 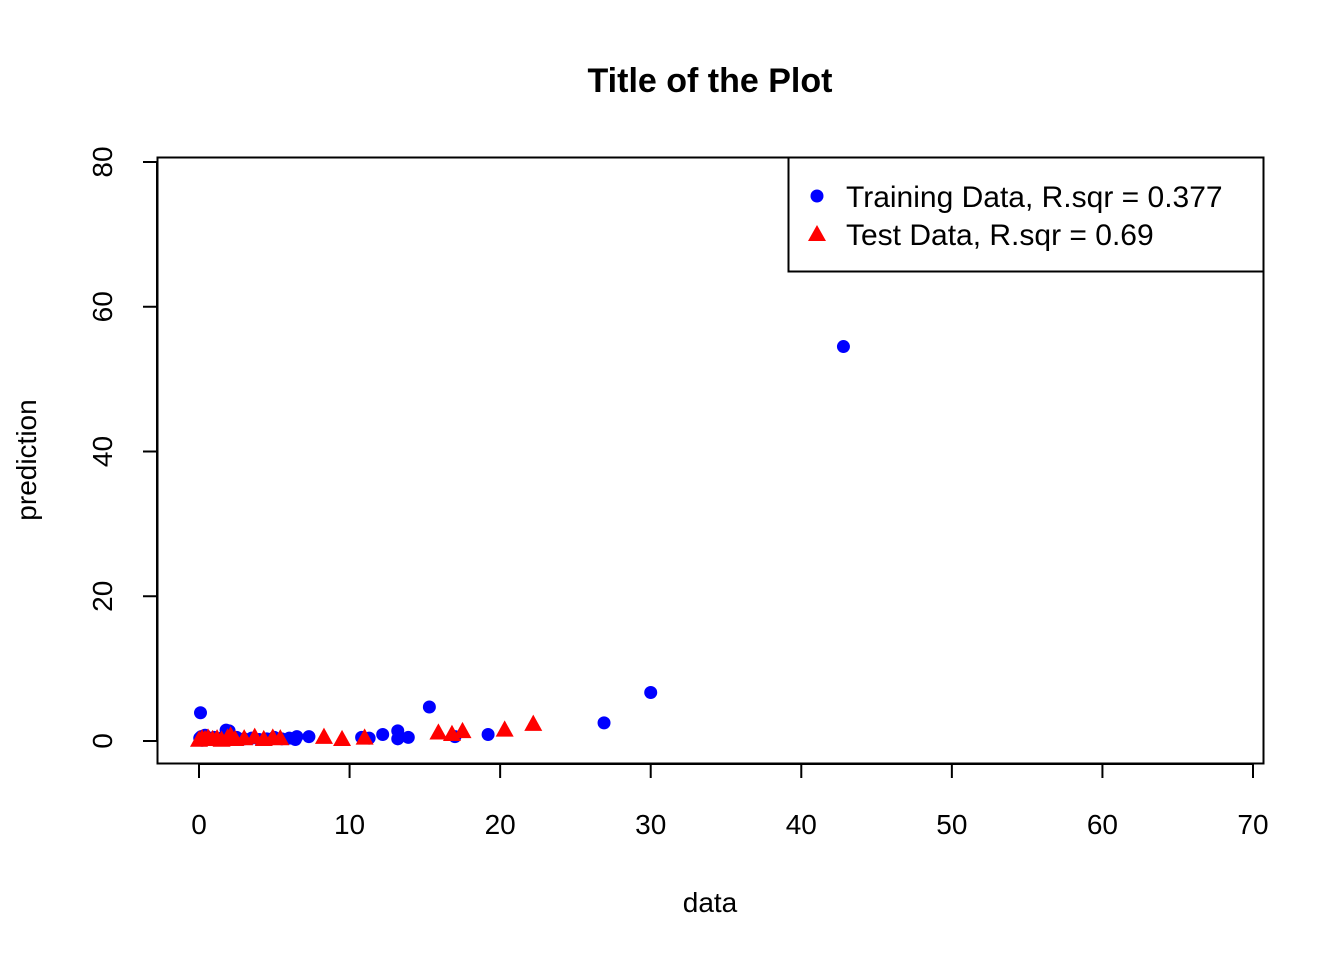 I want to click on legend-box, so click(x=1026, y=214).